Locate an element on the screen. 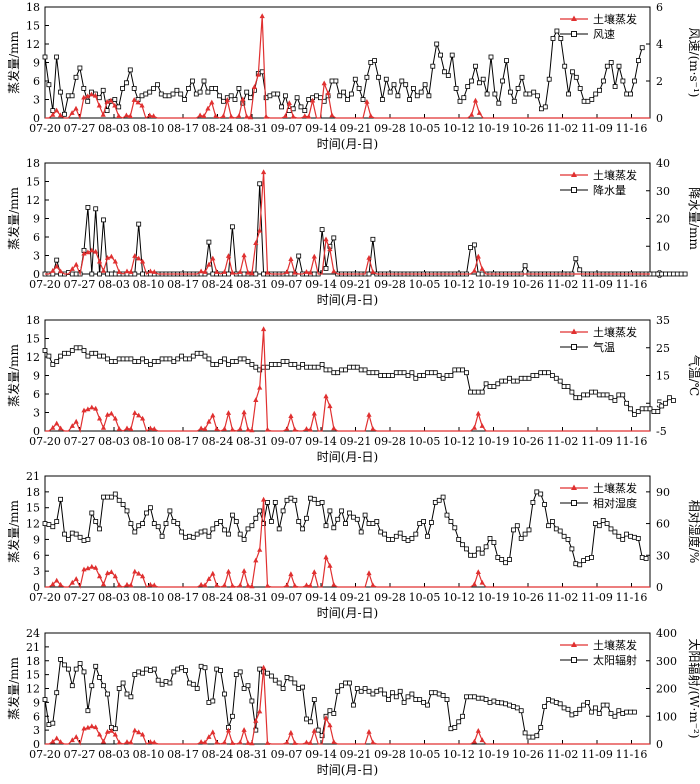 The width and height of the screenshot is (700, 784). plot-frame is located at coordinates (347, 688).